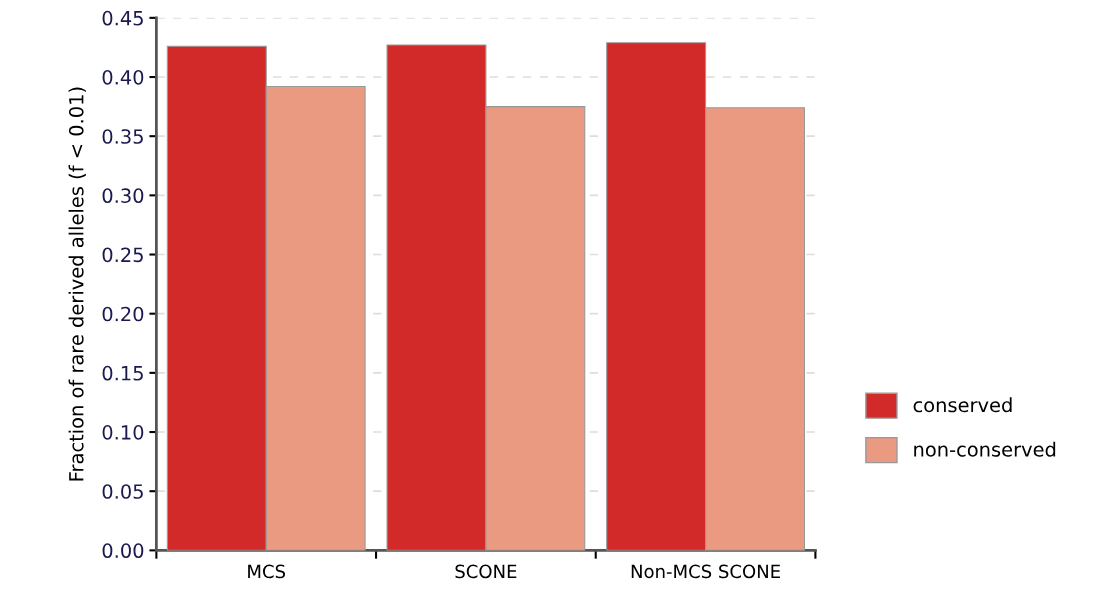 This screenshot has height=595, width=1117. I want to click on x-tick-label: Non-MCS SCONE, so click(705, 571).